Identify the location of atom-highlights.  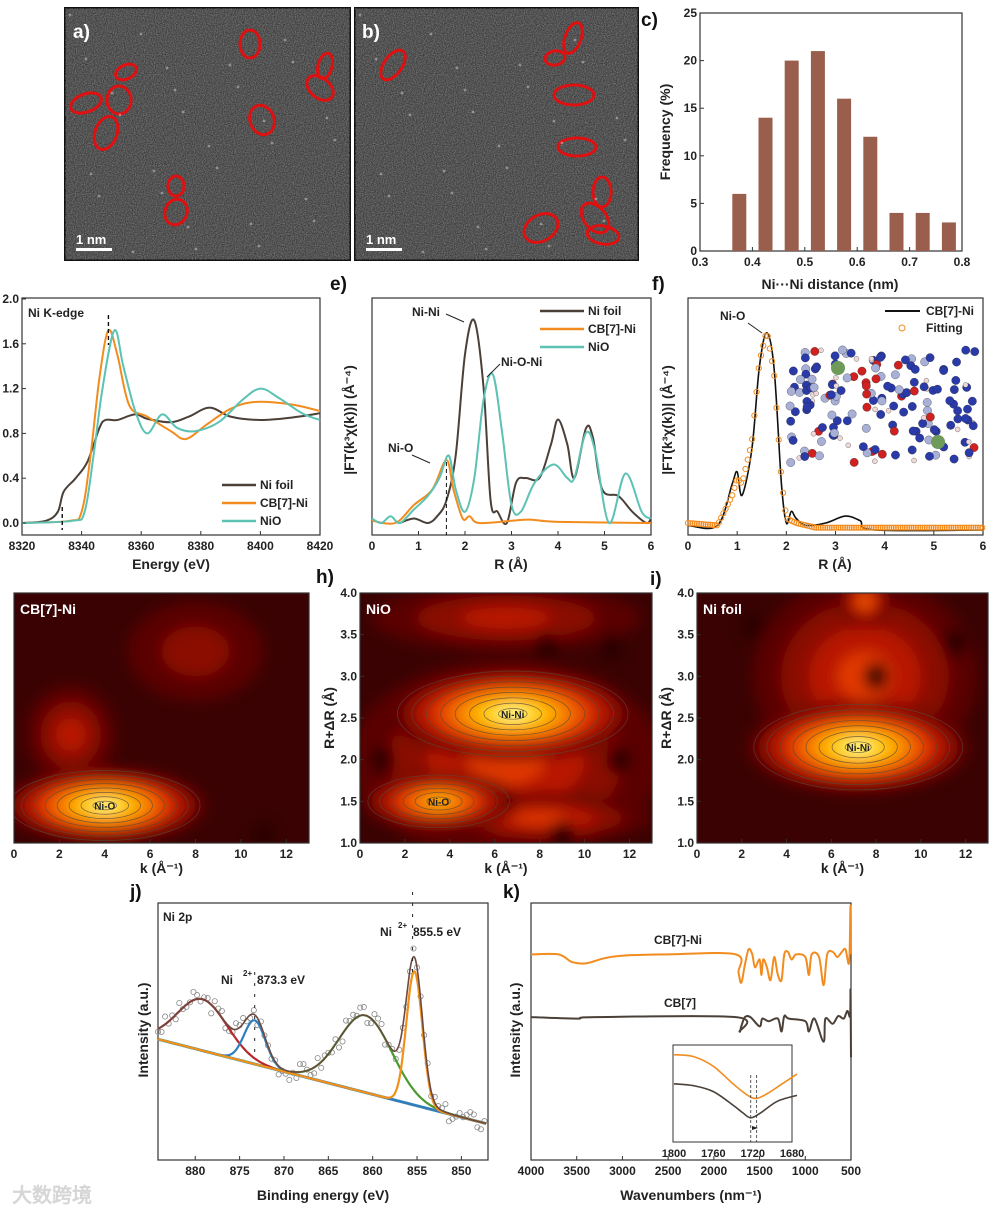
(492, 133).